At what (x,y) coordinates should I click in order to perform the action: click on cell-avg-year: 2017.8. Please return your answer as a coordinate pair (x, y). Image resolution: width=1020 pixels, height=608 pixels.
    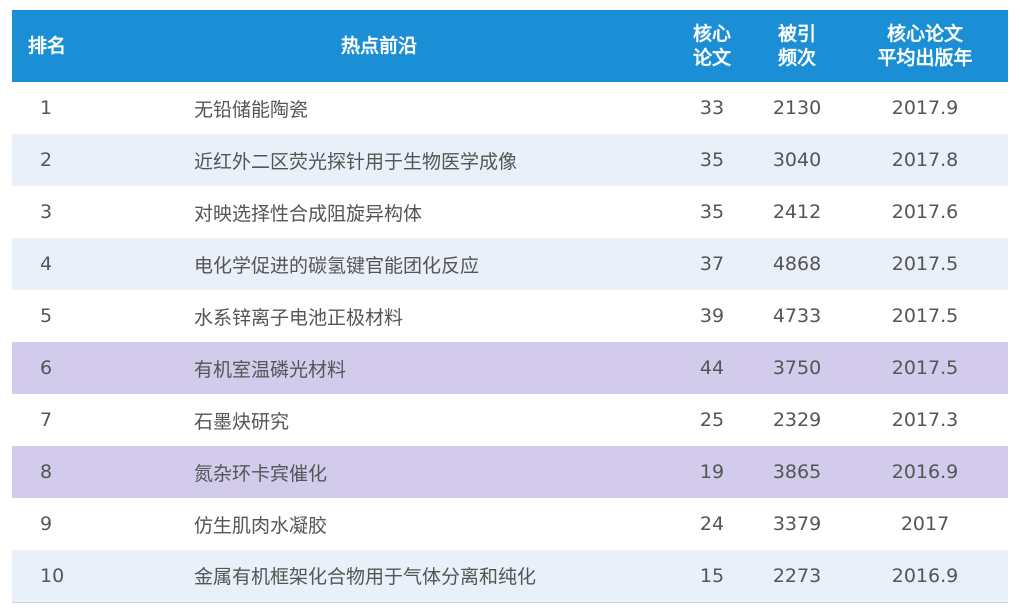
    Looking at the image, I should click on (925, 160).